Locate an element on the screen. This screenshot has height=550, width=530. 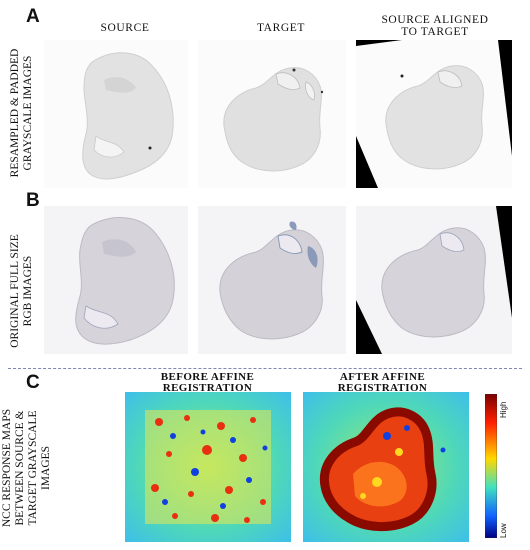
ncc-map-after is located at coordinates (386, 467).